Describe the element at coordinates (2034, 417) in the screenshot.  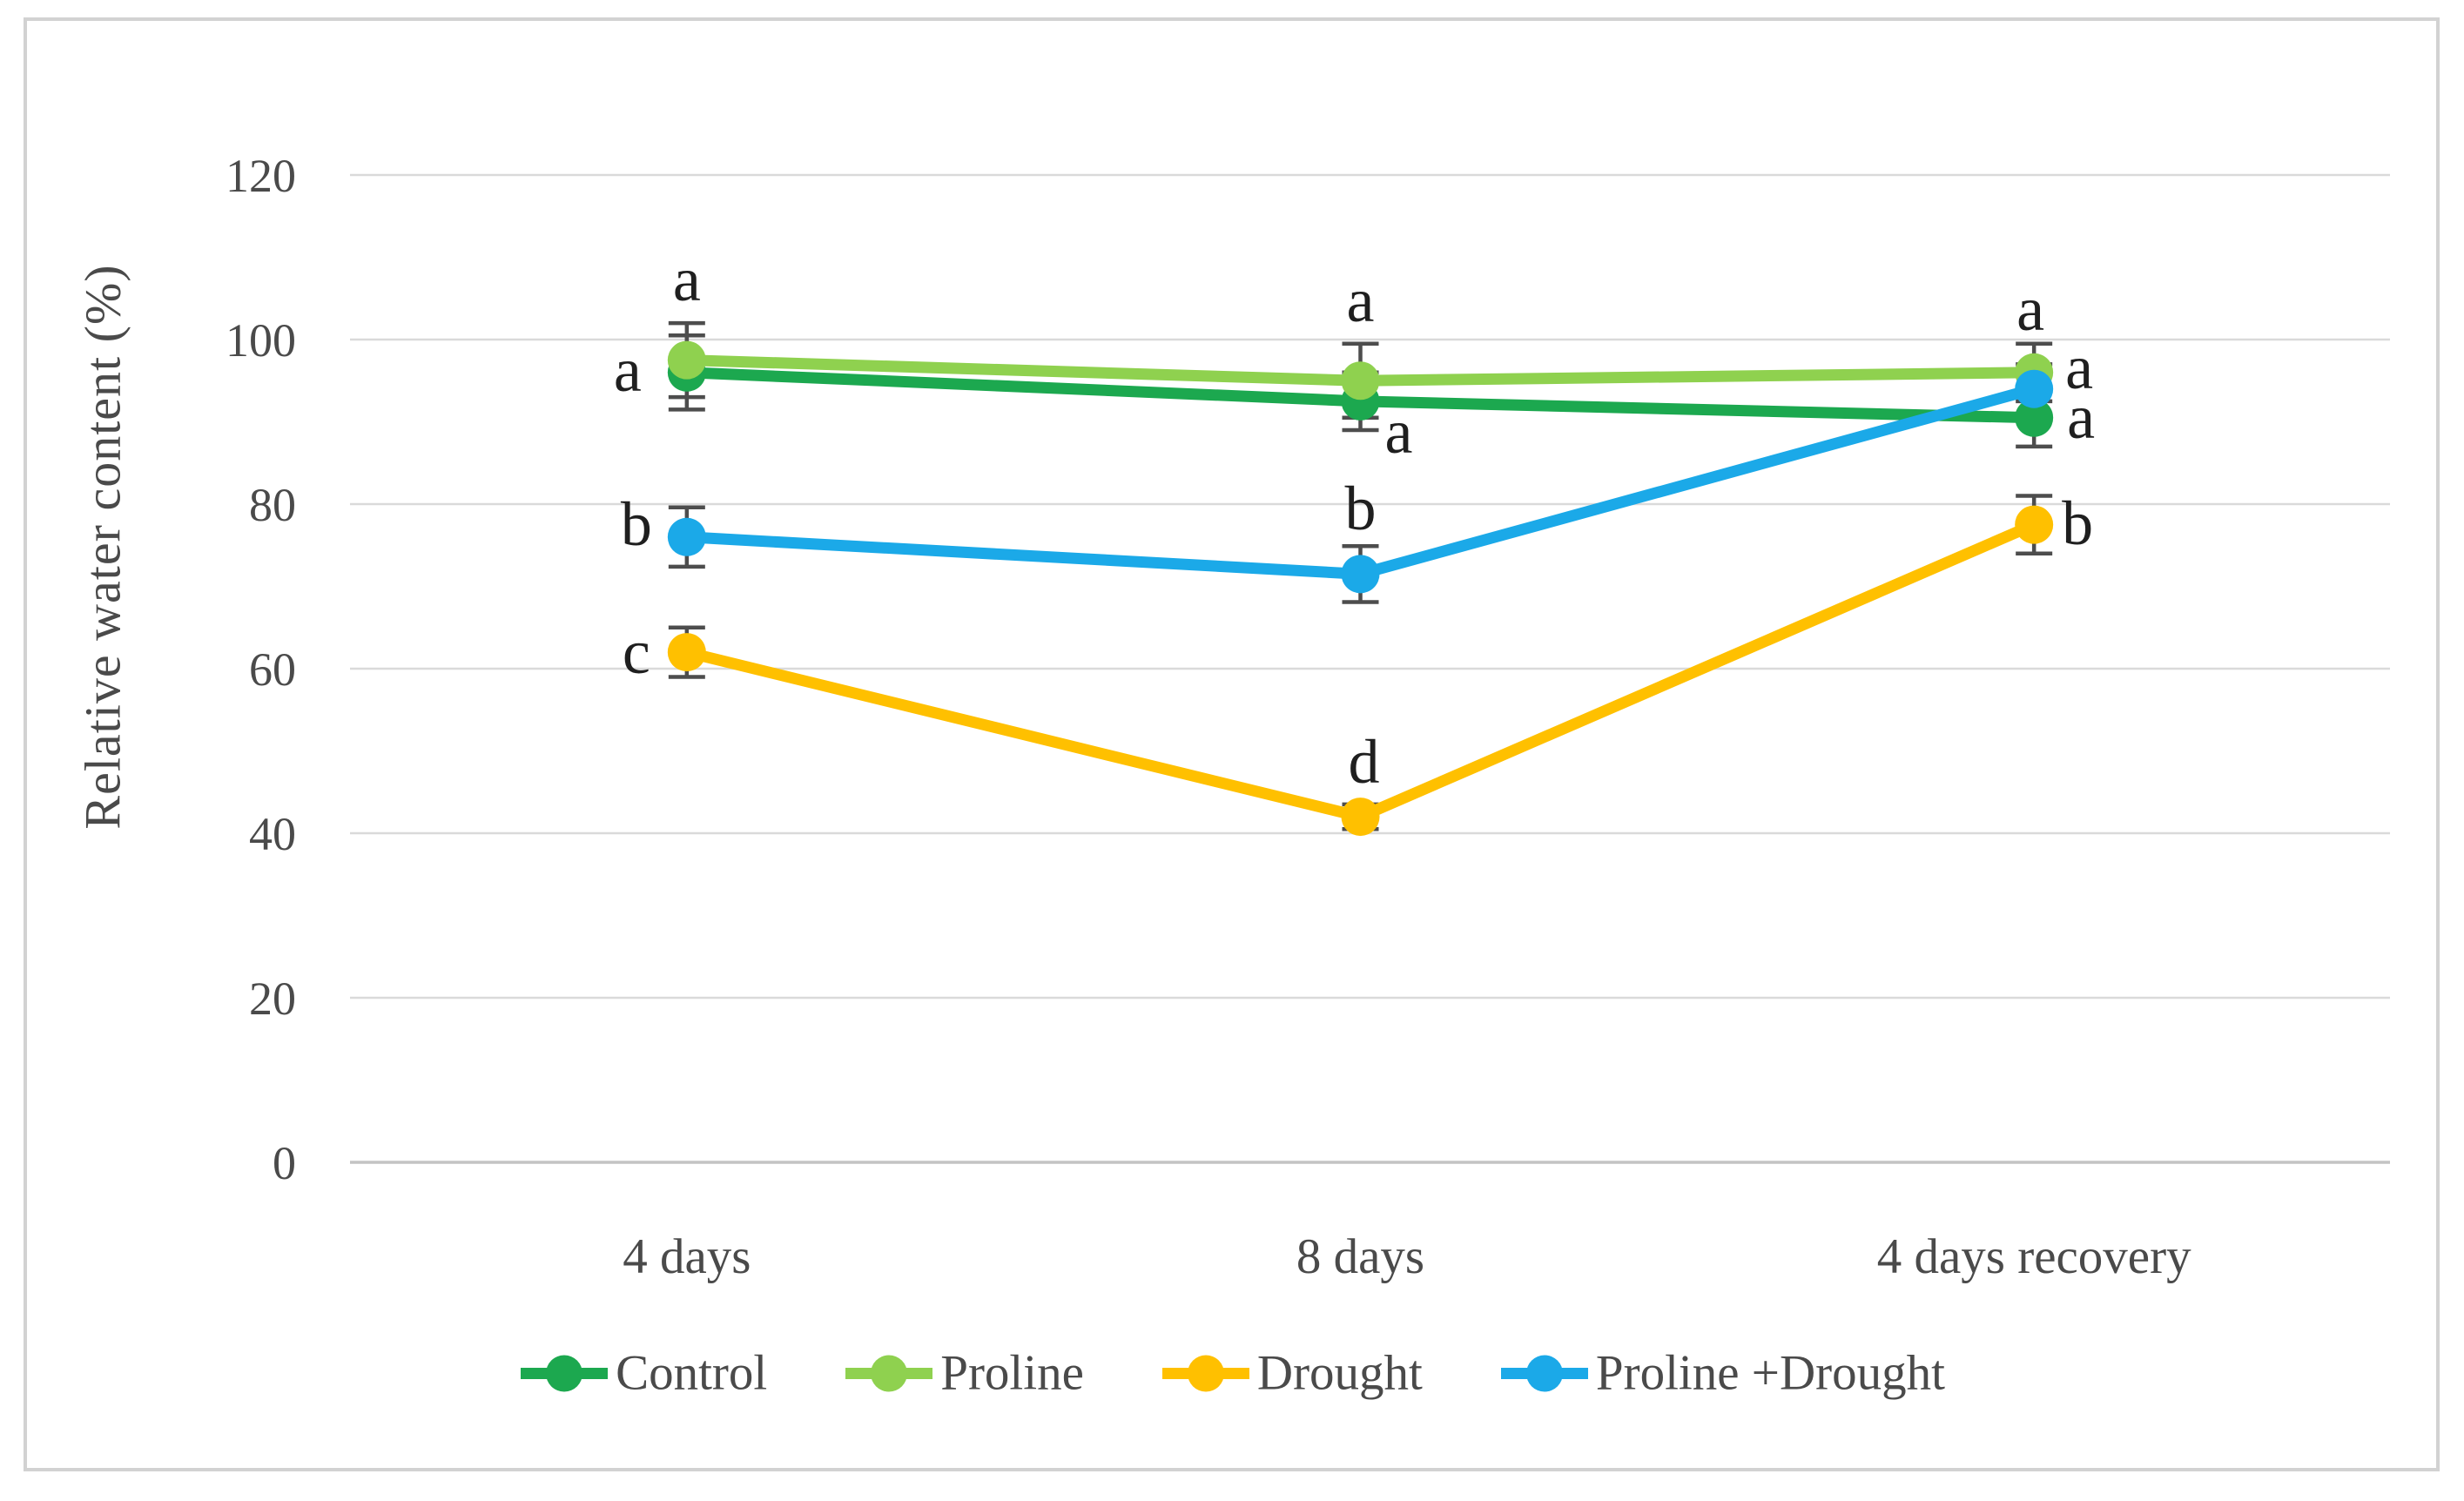
I see `data-point-control` at that location.